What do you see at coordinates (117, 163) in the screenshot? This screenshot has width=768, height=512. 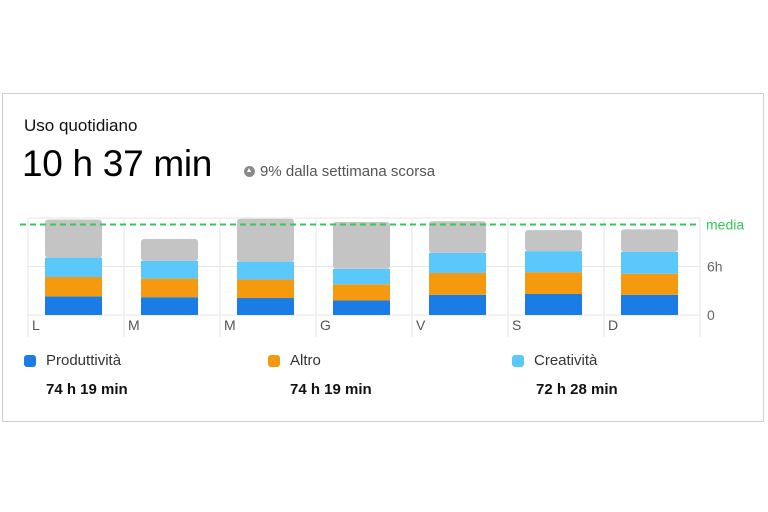 I see `daily-total-value: 10 h 37 min` at bounding box center [117, 163].